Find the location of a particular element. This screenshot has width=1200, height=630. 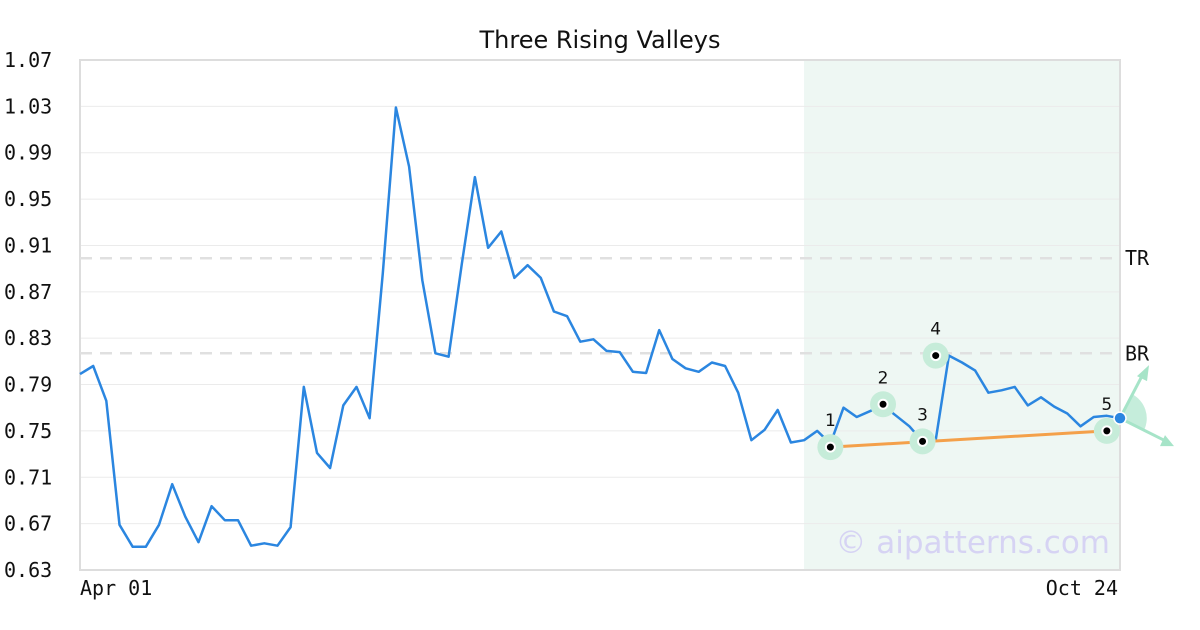

x-tick-label: Apr 01 is located at coordinates (116, 588).